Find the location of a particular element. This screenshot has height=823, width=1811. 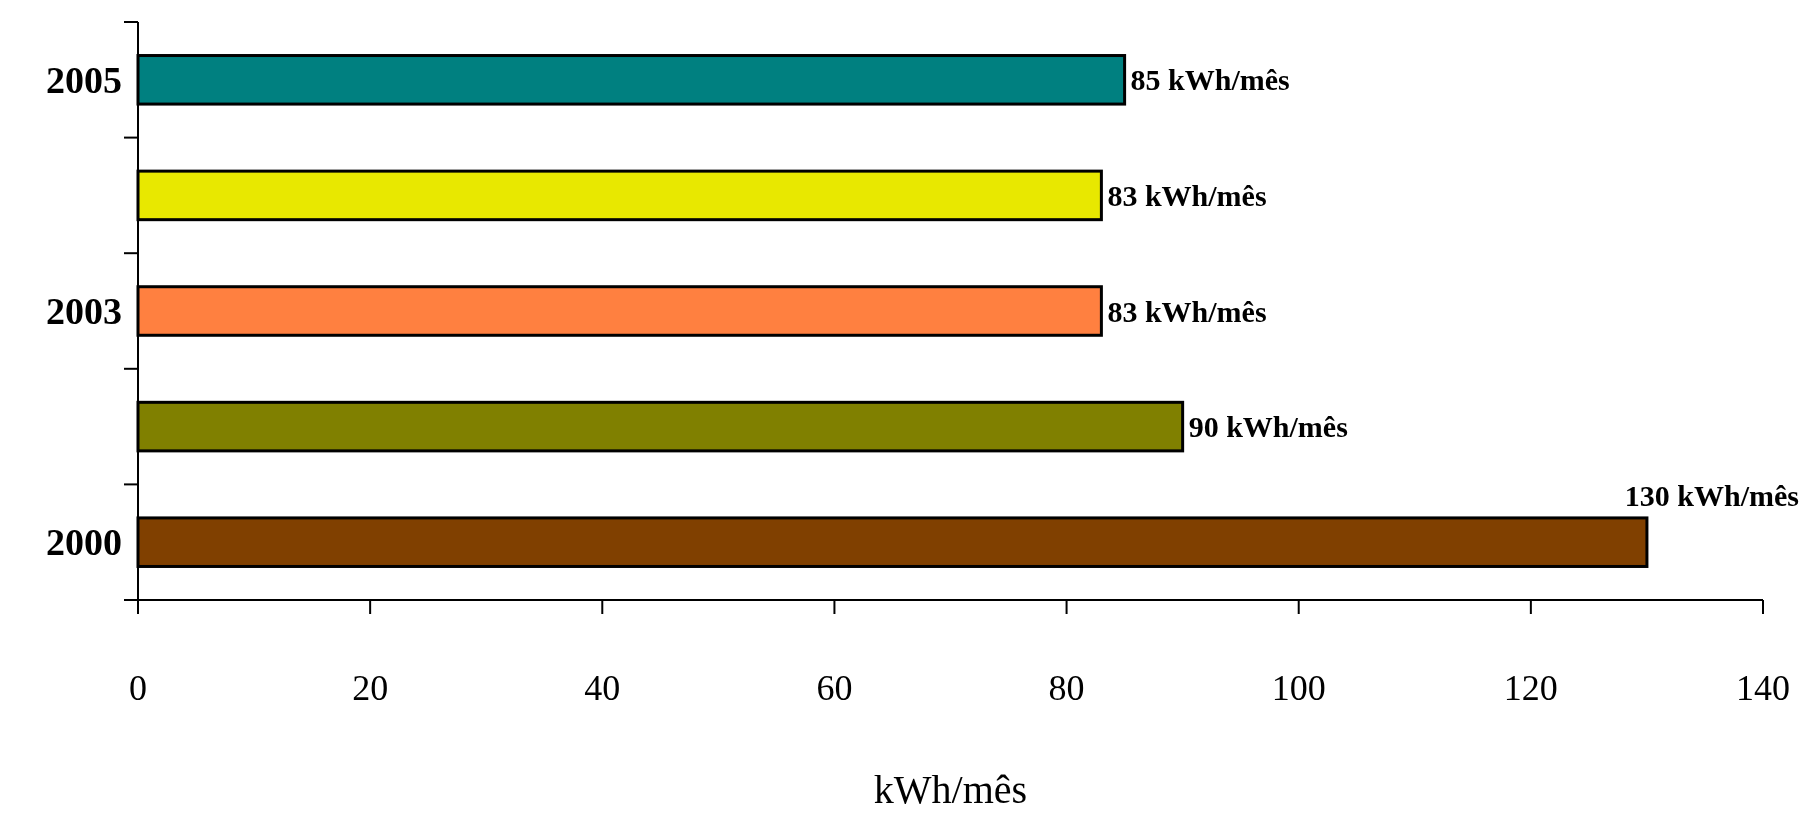

data-label: 130 kWh/mês is located at coordinates (1711, 496).